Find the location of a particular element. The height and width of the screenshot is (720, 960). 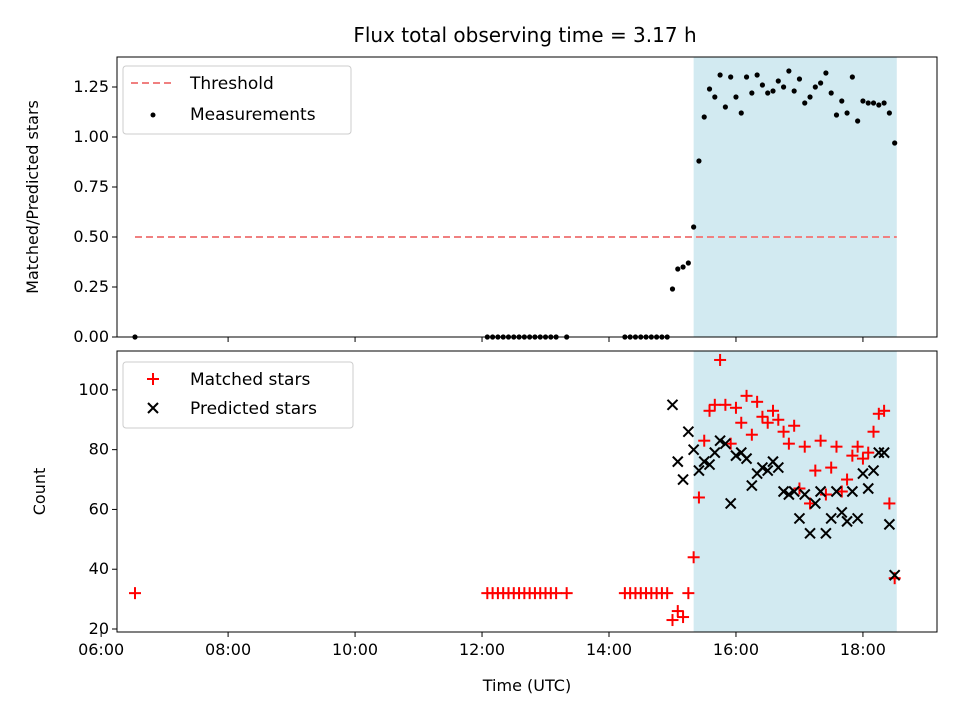

y-tick-label: 0.75 is located at coordinates (91, 186).